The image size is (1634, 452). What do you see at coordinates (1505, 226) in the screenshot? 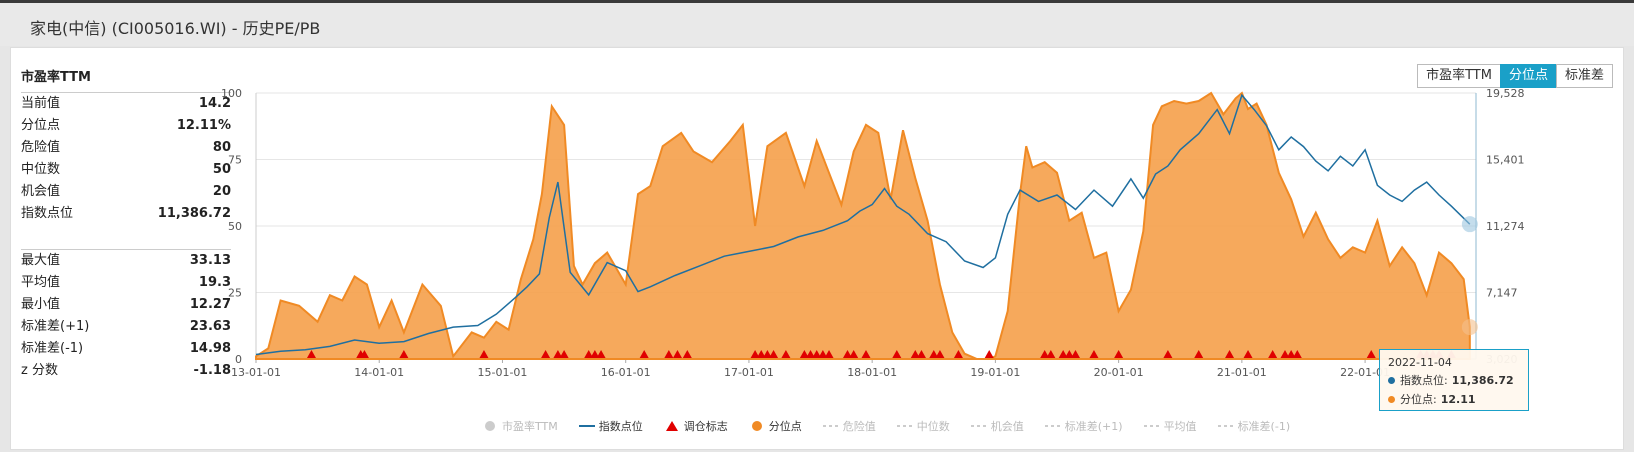
I see `y-right-tick-label: 11,274` at bounding box center [1505, 226].